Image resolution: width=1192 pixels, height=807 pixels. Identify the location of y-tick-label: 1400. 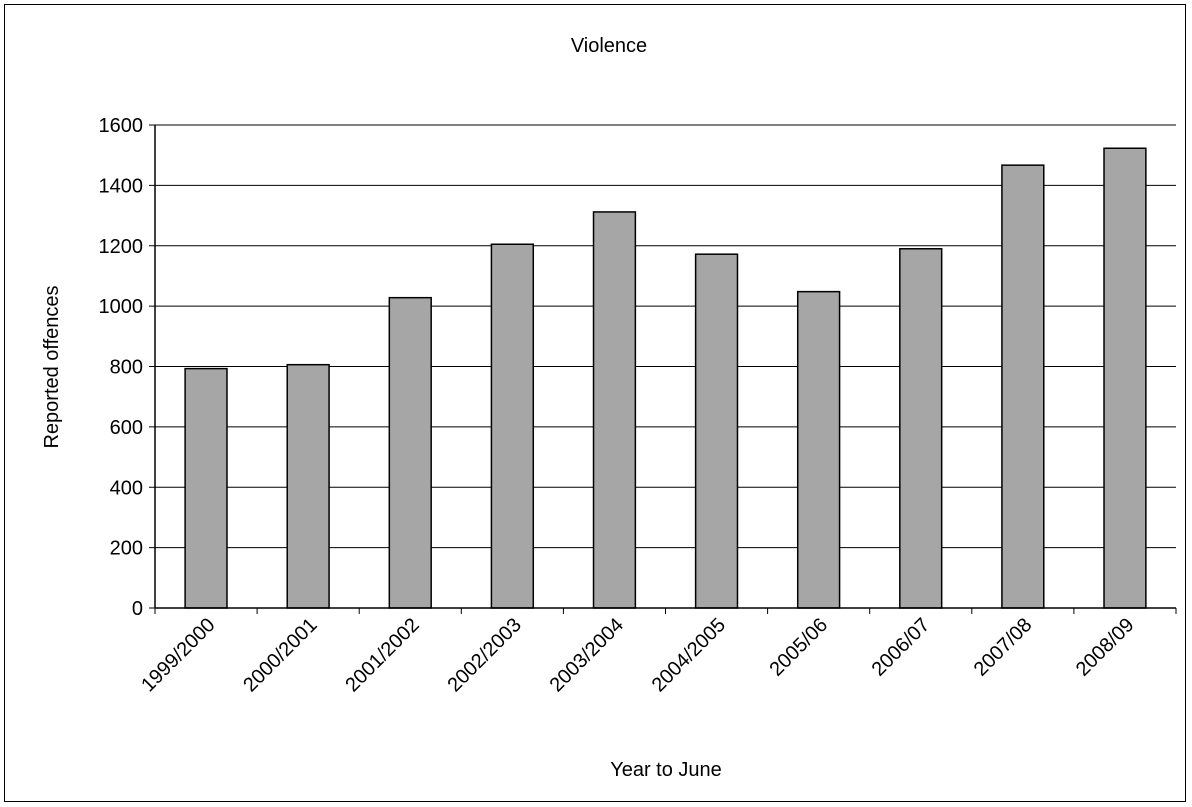
(121, 186).